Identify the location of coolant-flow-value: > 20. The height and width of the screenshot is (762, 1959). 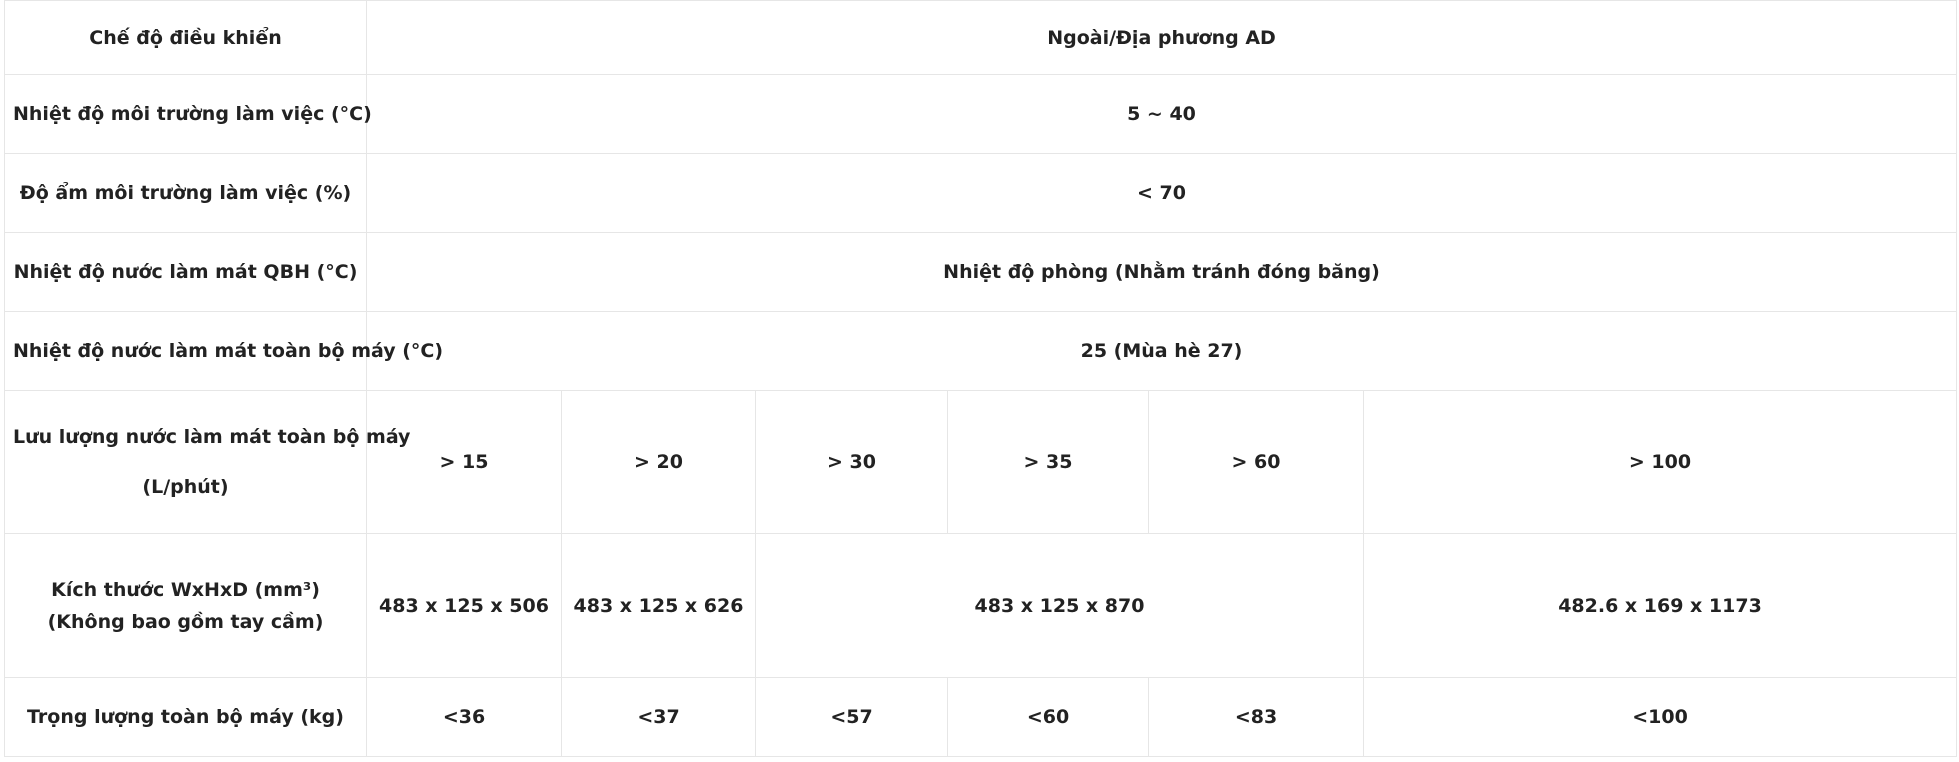
(658, 462).